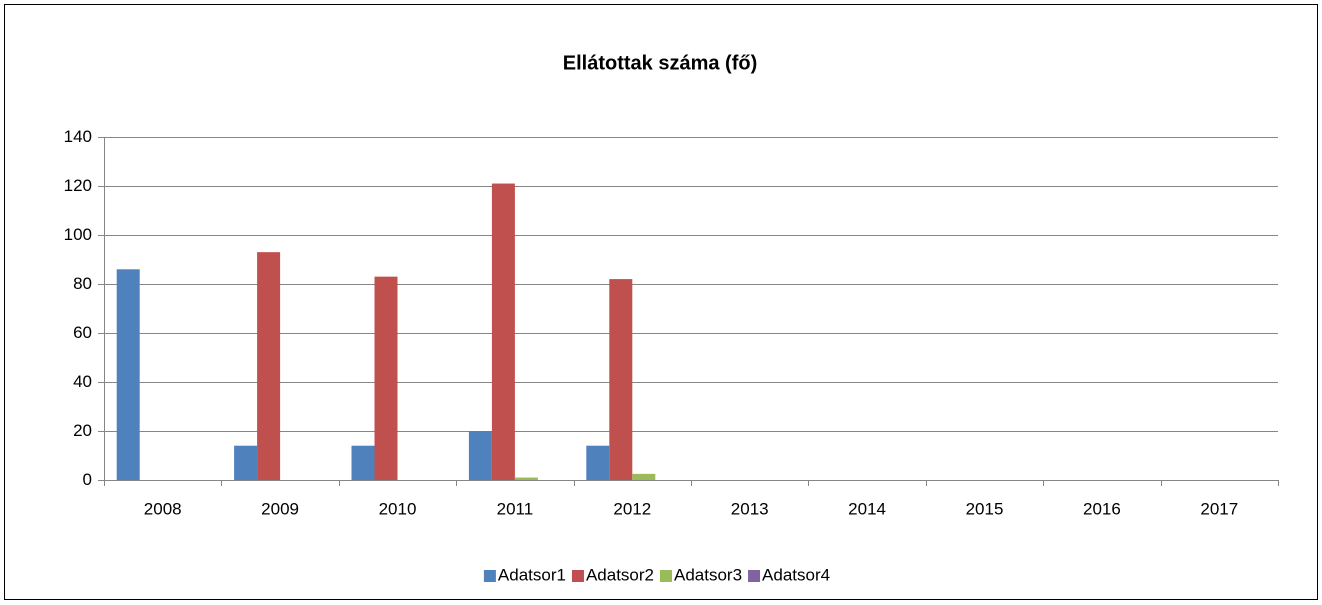 The height and width of the screenshot is (605, 1322). Describe the element at coordinates (532, 574) in the screenshot. I see `legend-label: Adatsor1` at that location.